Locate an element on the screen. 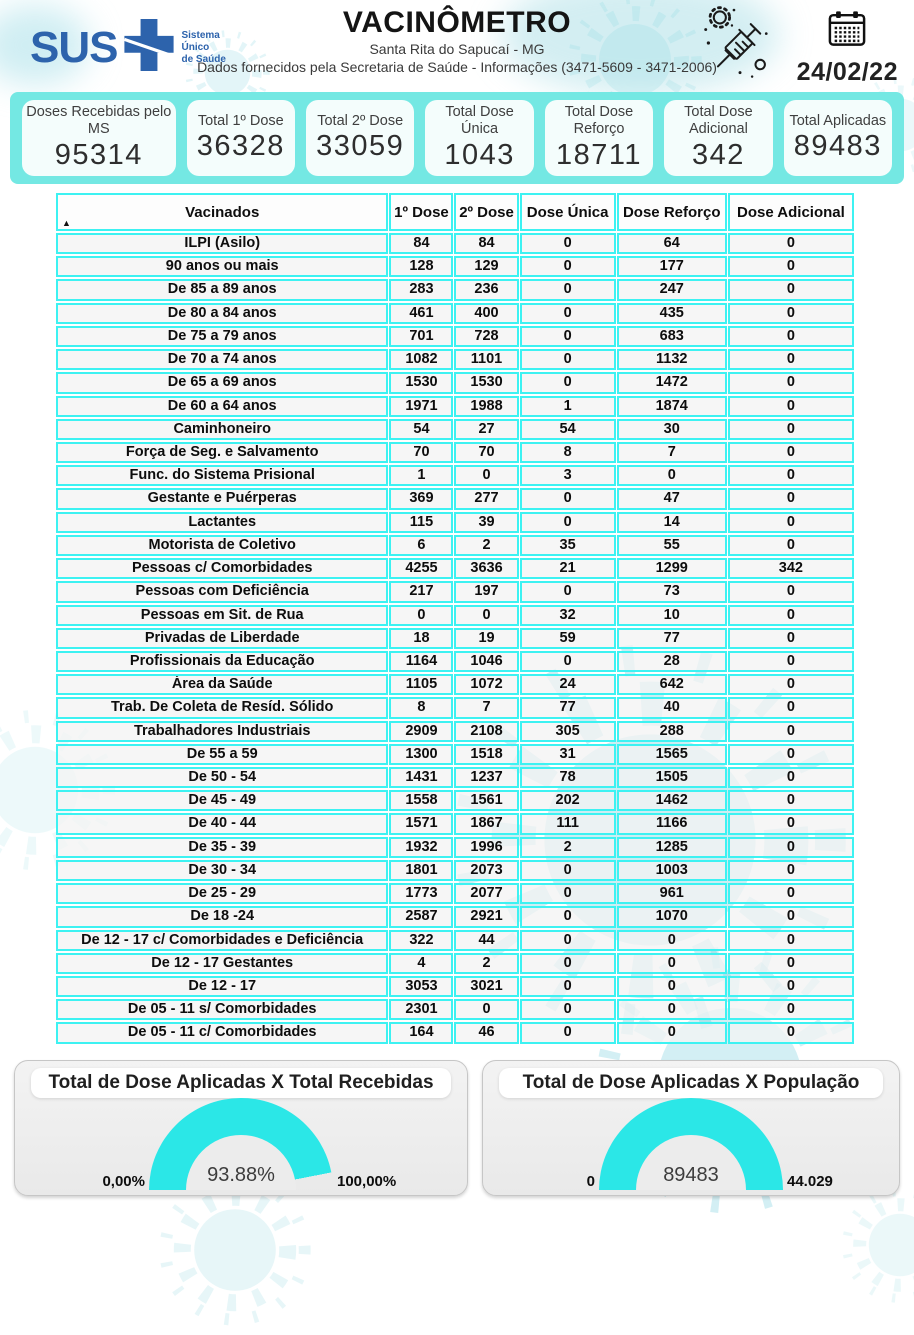  row-value: 1988 is located at coordinates (486, 406).